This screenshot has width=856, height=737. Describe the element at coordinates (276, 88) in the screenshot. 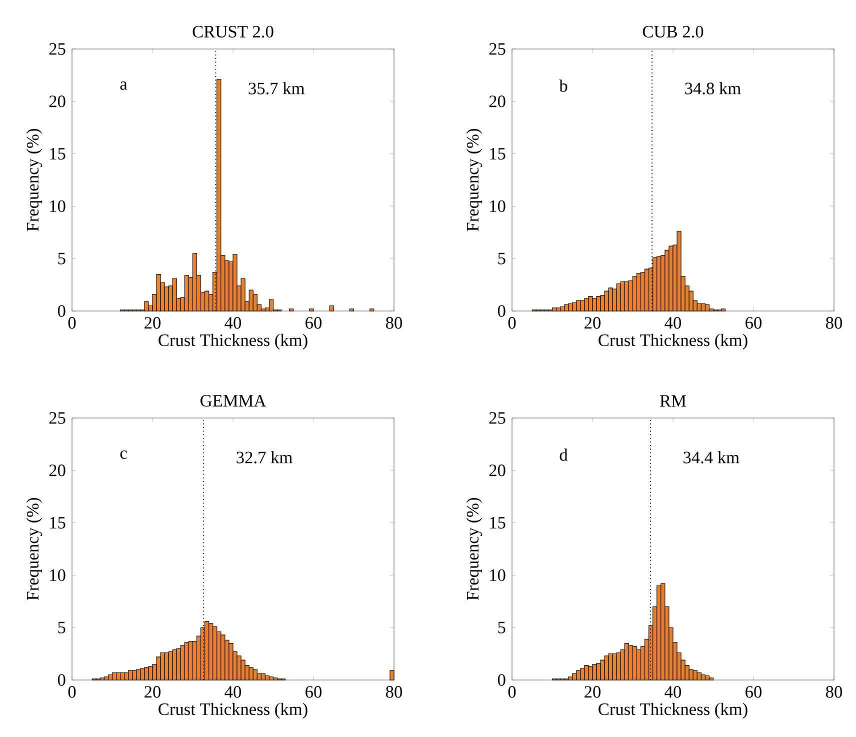

I see `ref-line-label: 35.7 km` at that location.